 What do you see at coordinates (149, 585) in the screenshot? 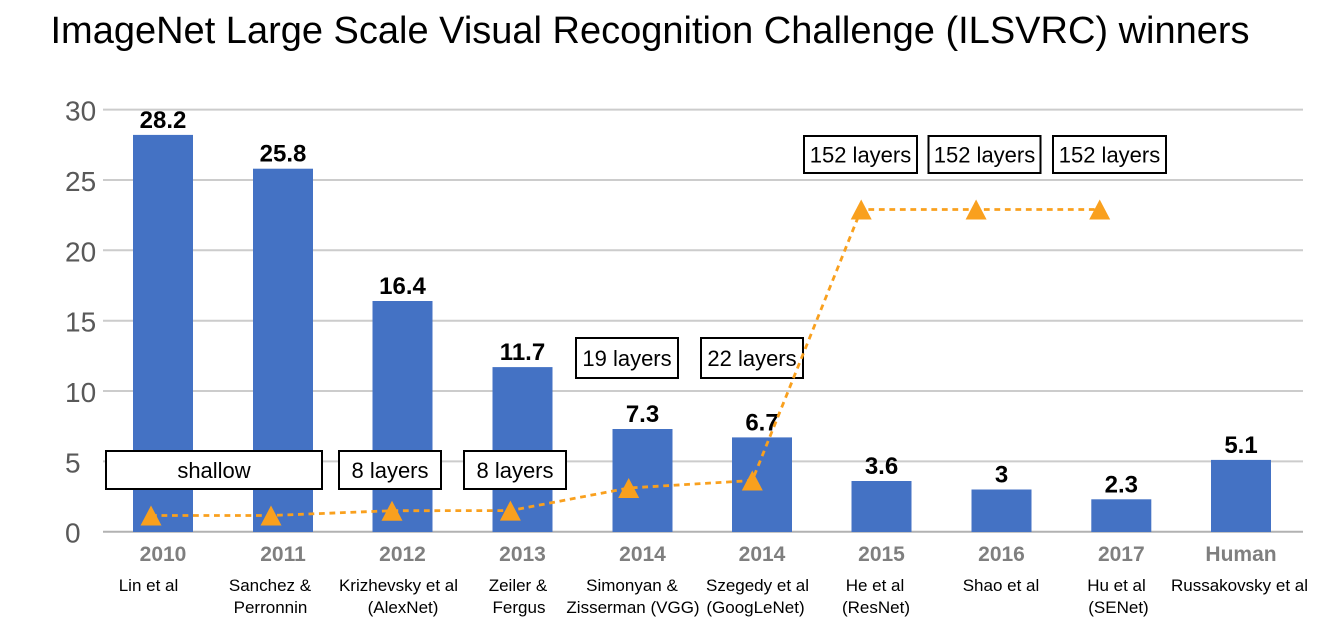
I see `svg-text: Lin et al` at bounding box center [149, 585].